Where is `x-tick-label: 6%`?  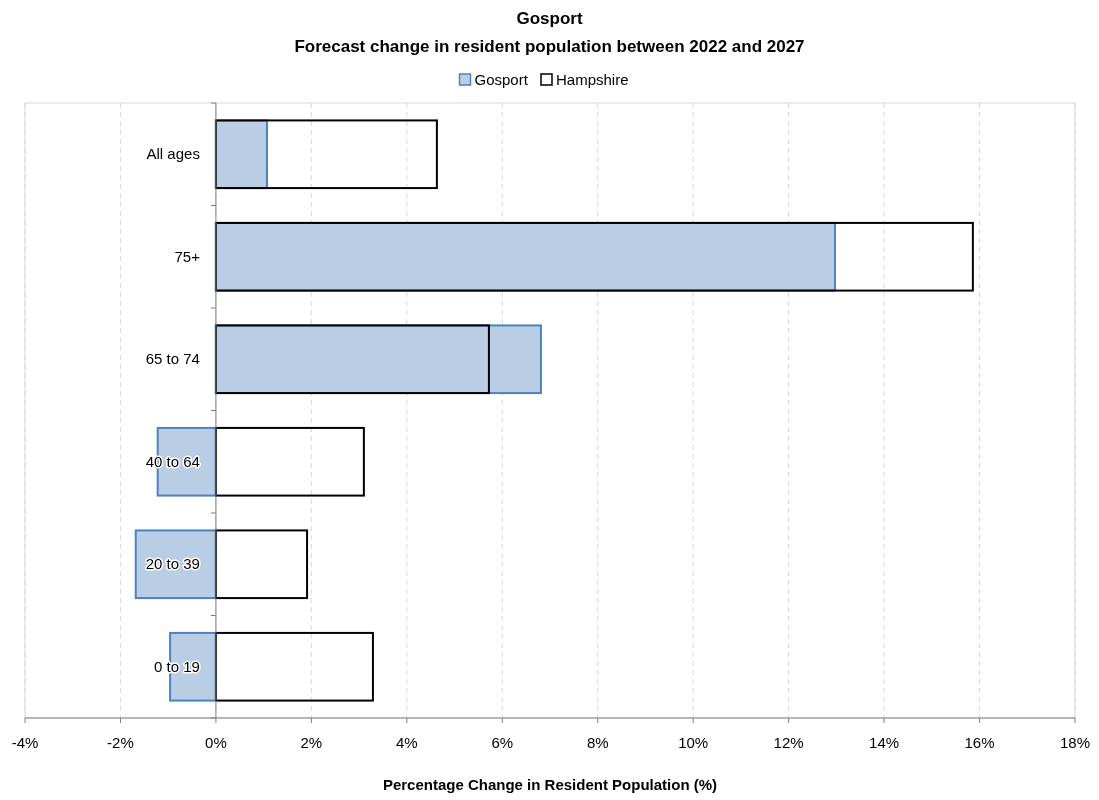
x-tick-label: 6% is located at coordinates (502, 742).